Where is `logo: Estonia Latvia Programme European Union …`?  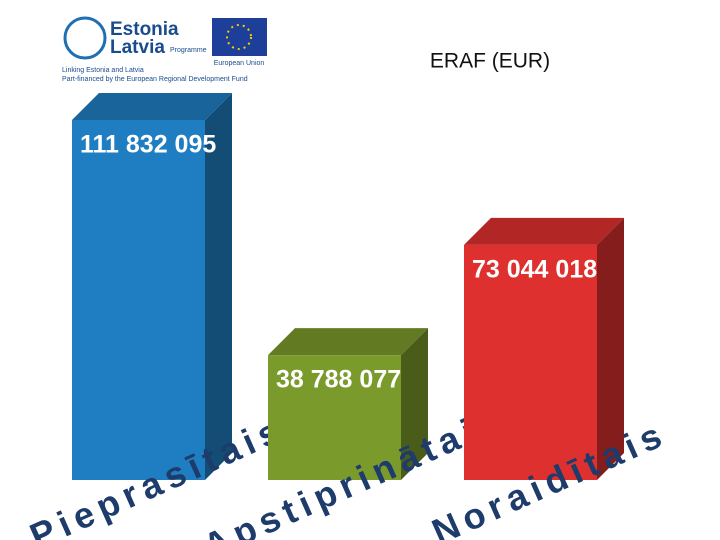 logo: Estonia Latvia Programme European Union … is located at coordinates (164, 49).